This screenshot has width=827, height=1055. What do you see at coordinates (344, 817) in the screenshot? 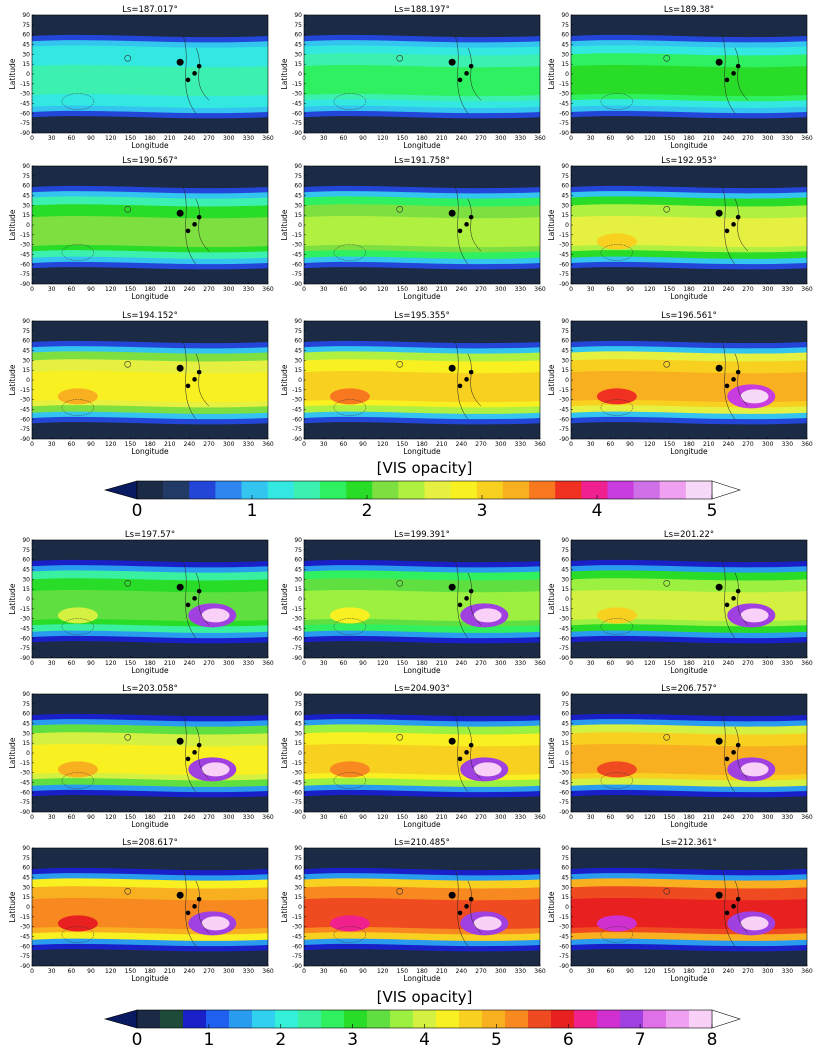
I see `x-tick-label: 60` at bounding box center [344, 817].